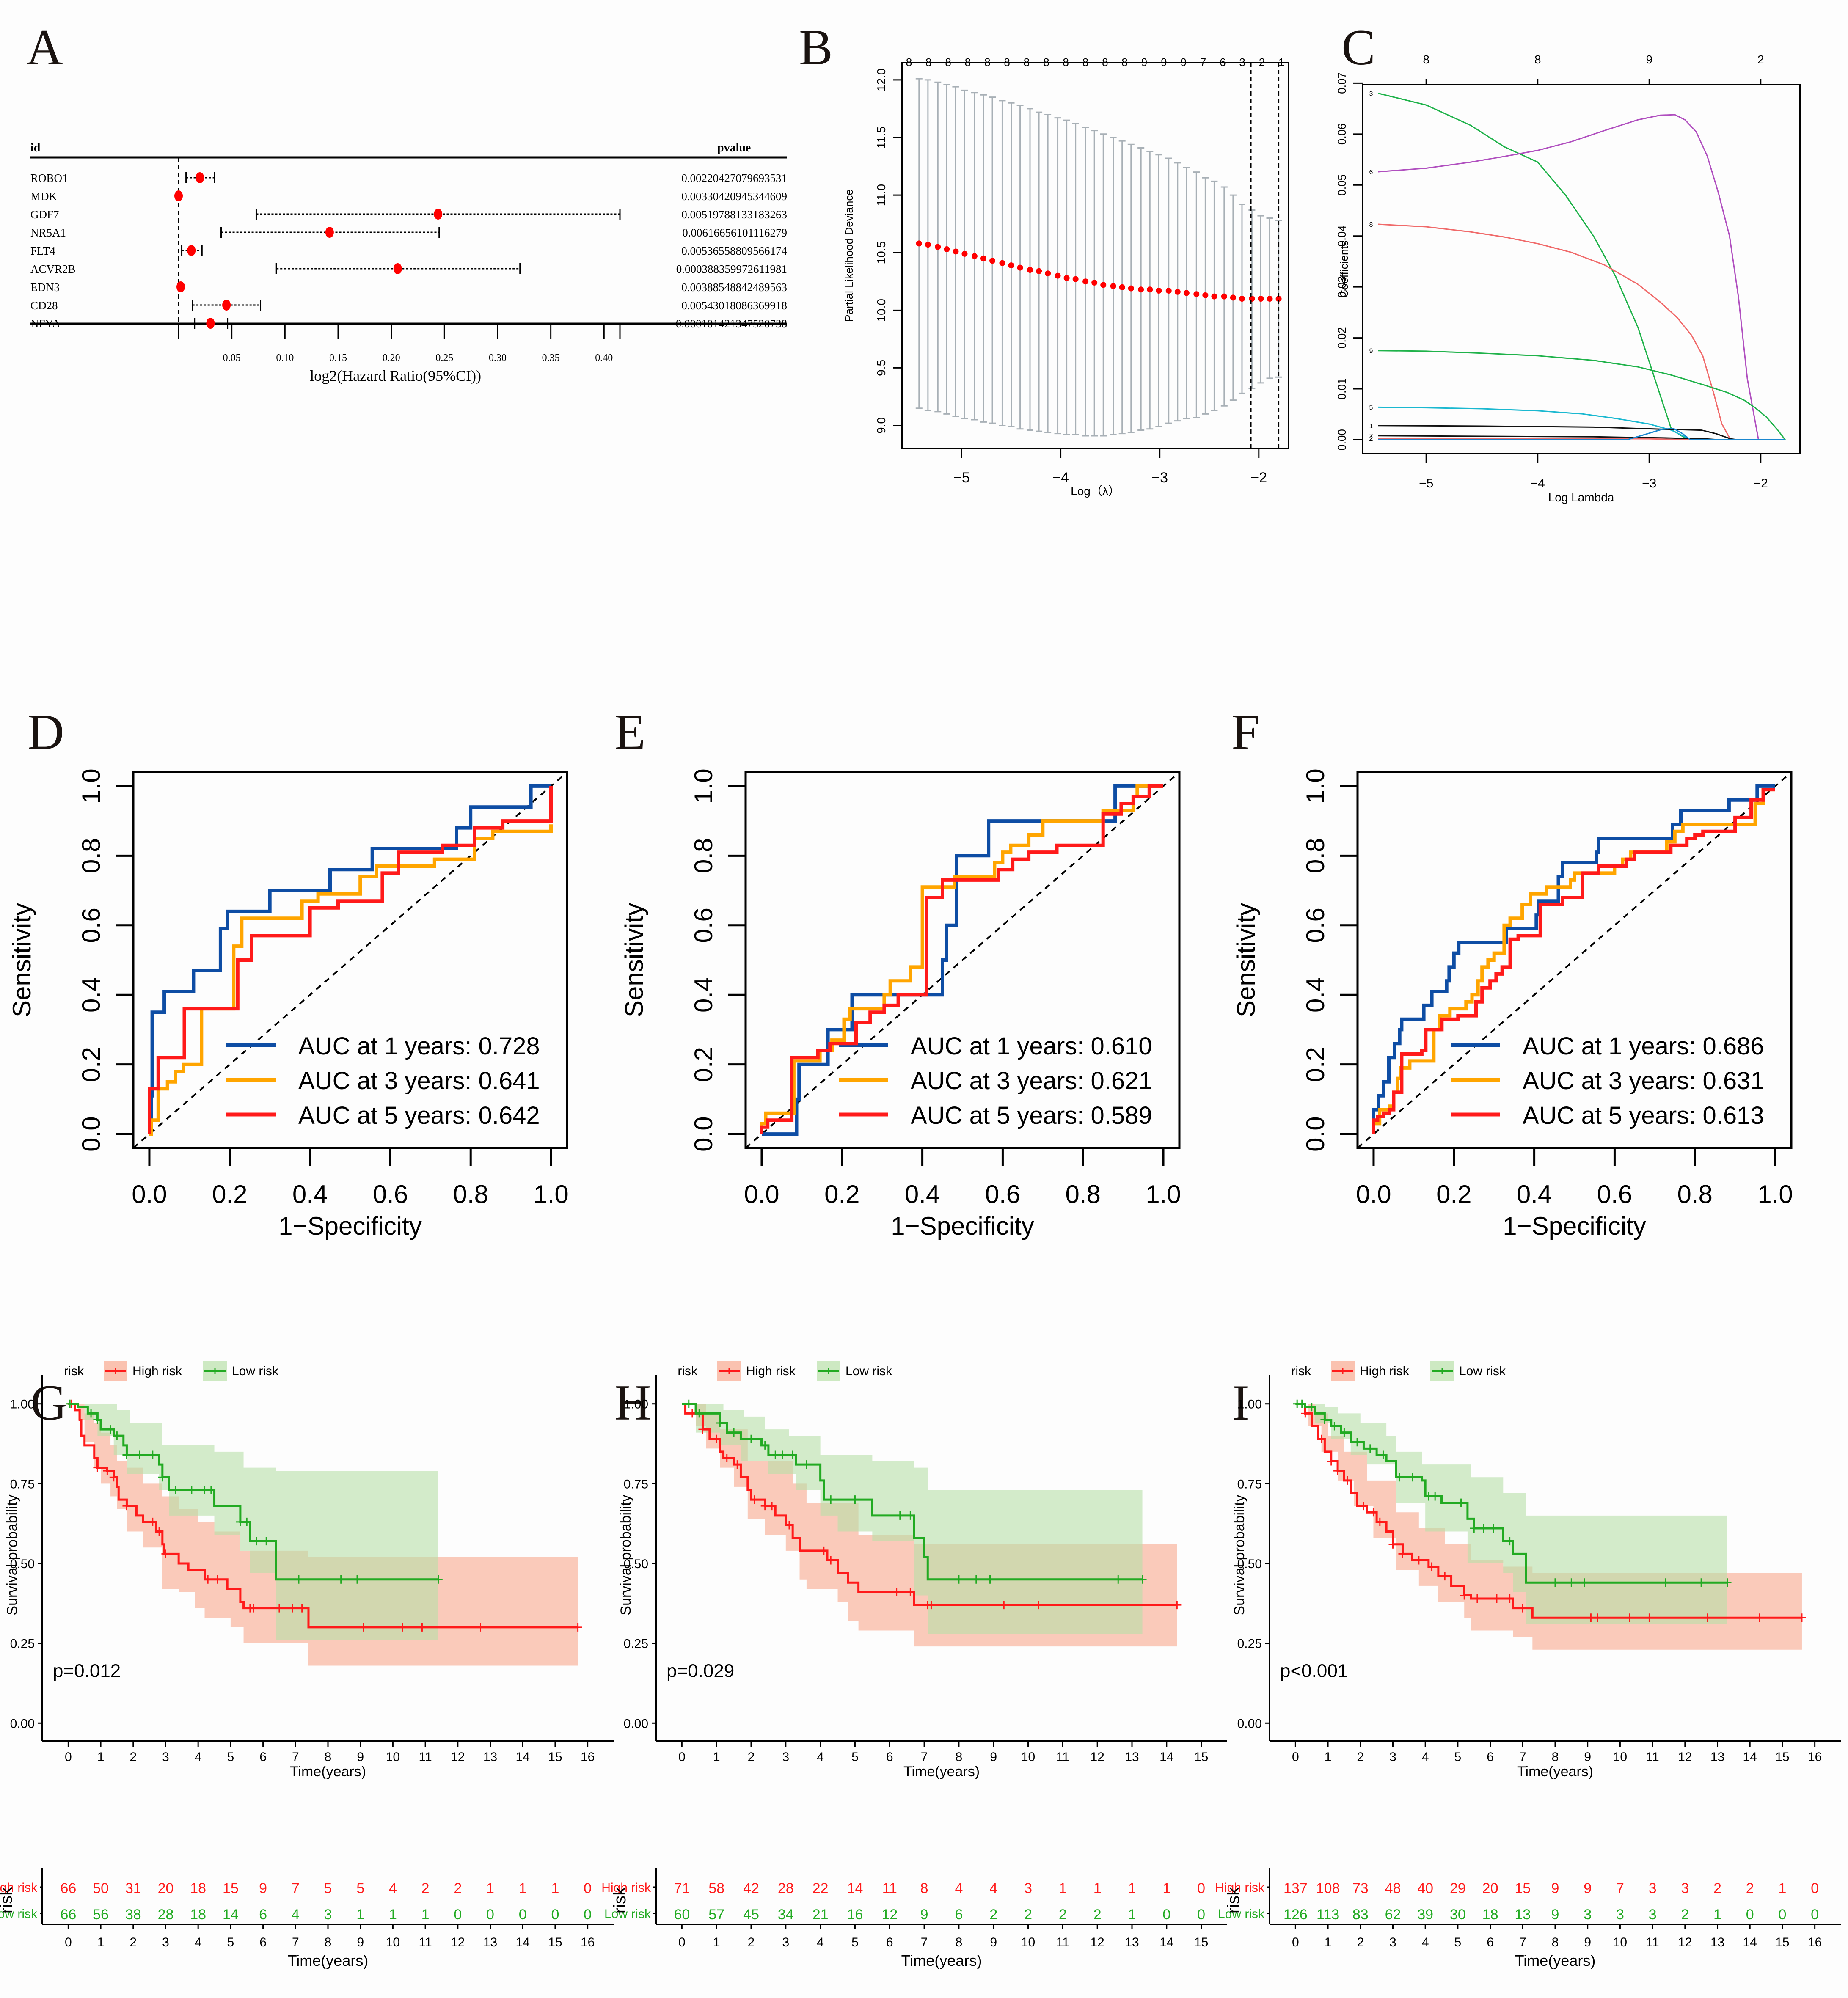  Describe the element at coordinates (716, 1757) in the screenshot. I see `x-tick-label: 1` at that location.